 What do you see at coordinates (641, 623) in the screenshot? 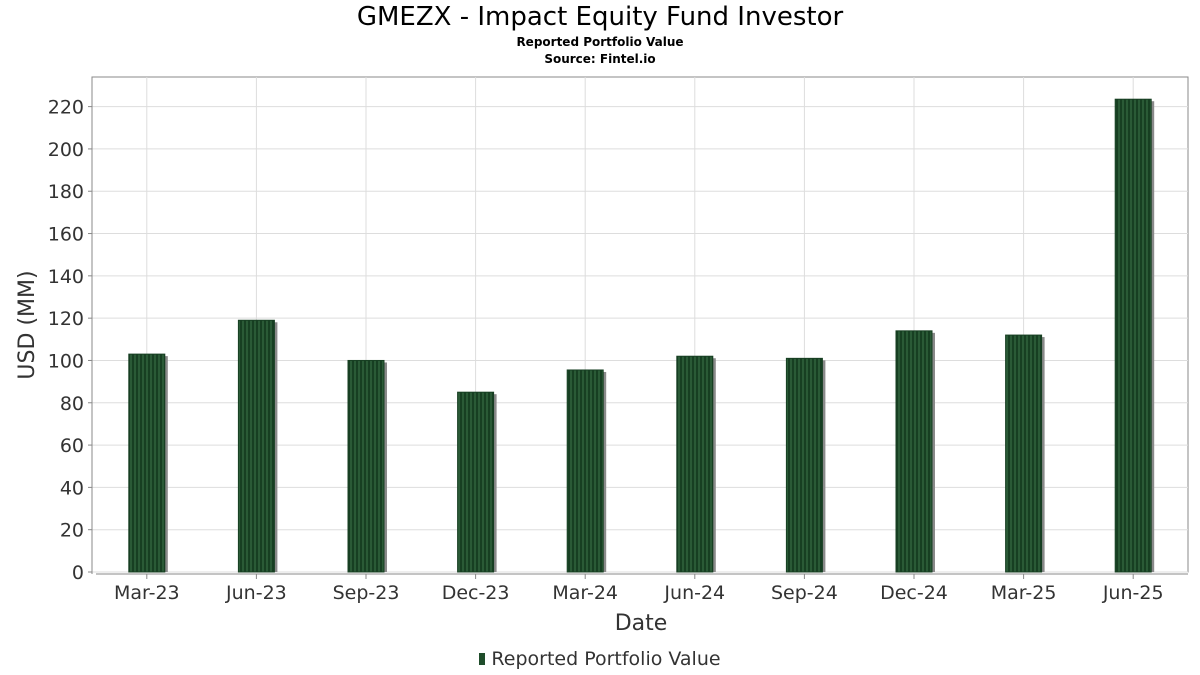
I see `x-axis-title: Date` at bounding box center [641, 623].